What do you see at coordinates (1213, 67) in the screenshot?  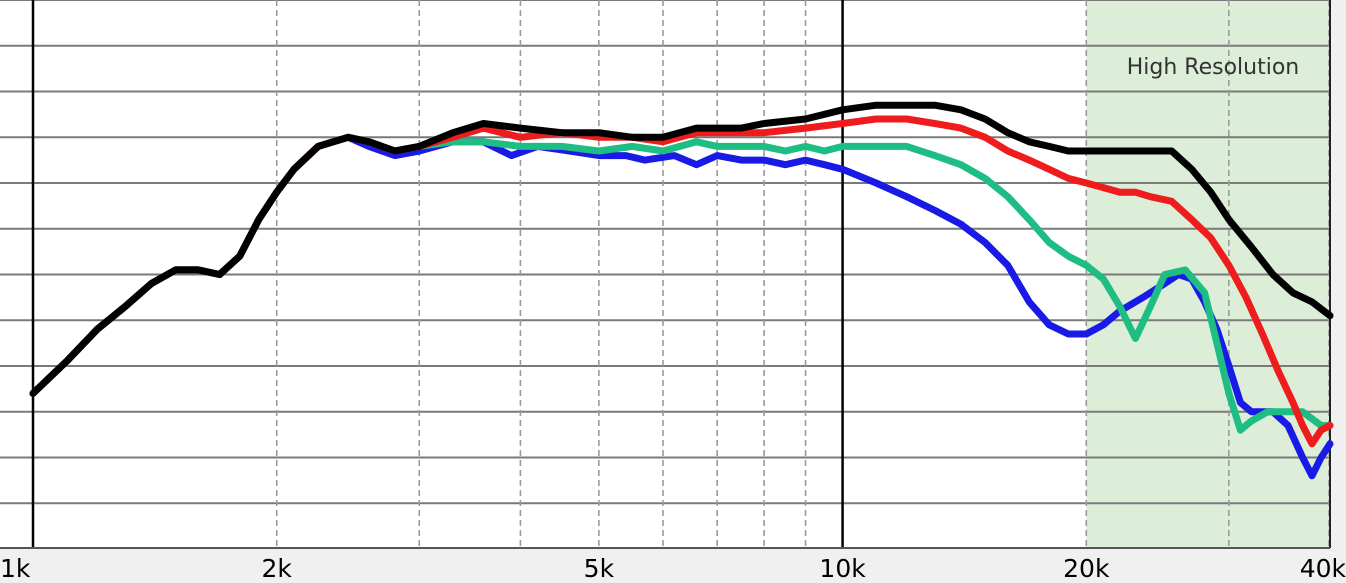 I see `high-resolution-label: High Resolution` at bounding box center [1213, 67].